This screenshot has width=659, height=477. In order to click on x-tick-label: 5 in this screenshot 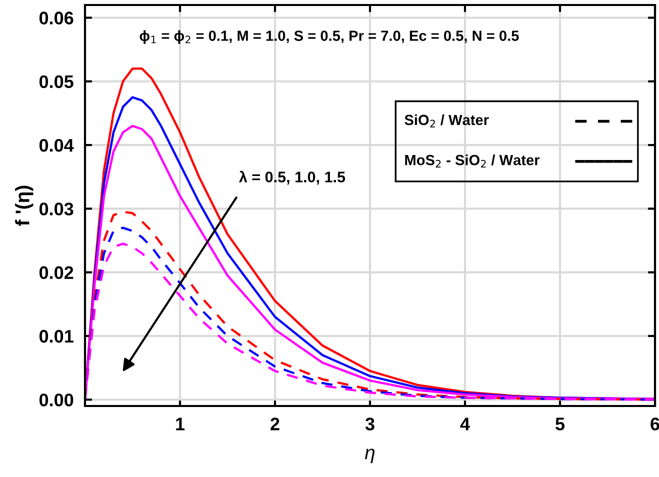, I will do `click(560, 424)`.